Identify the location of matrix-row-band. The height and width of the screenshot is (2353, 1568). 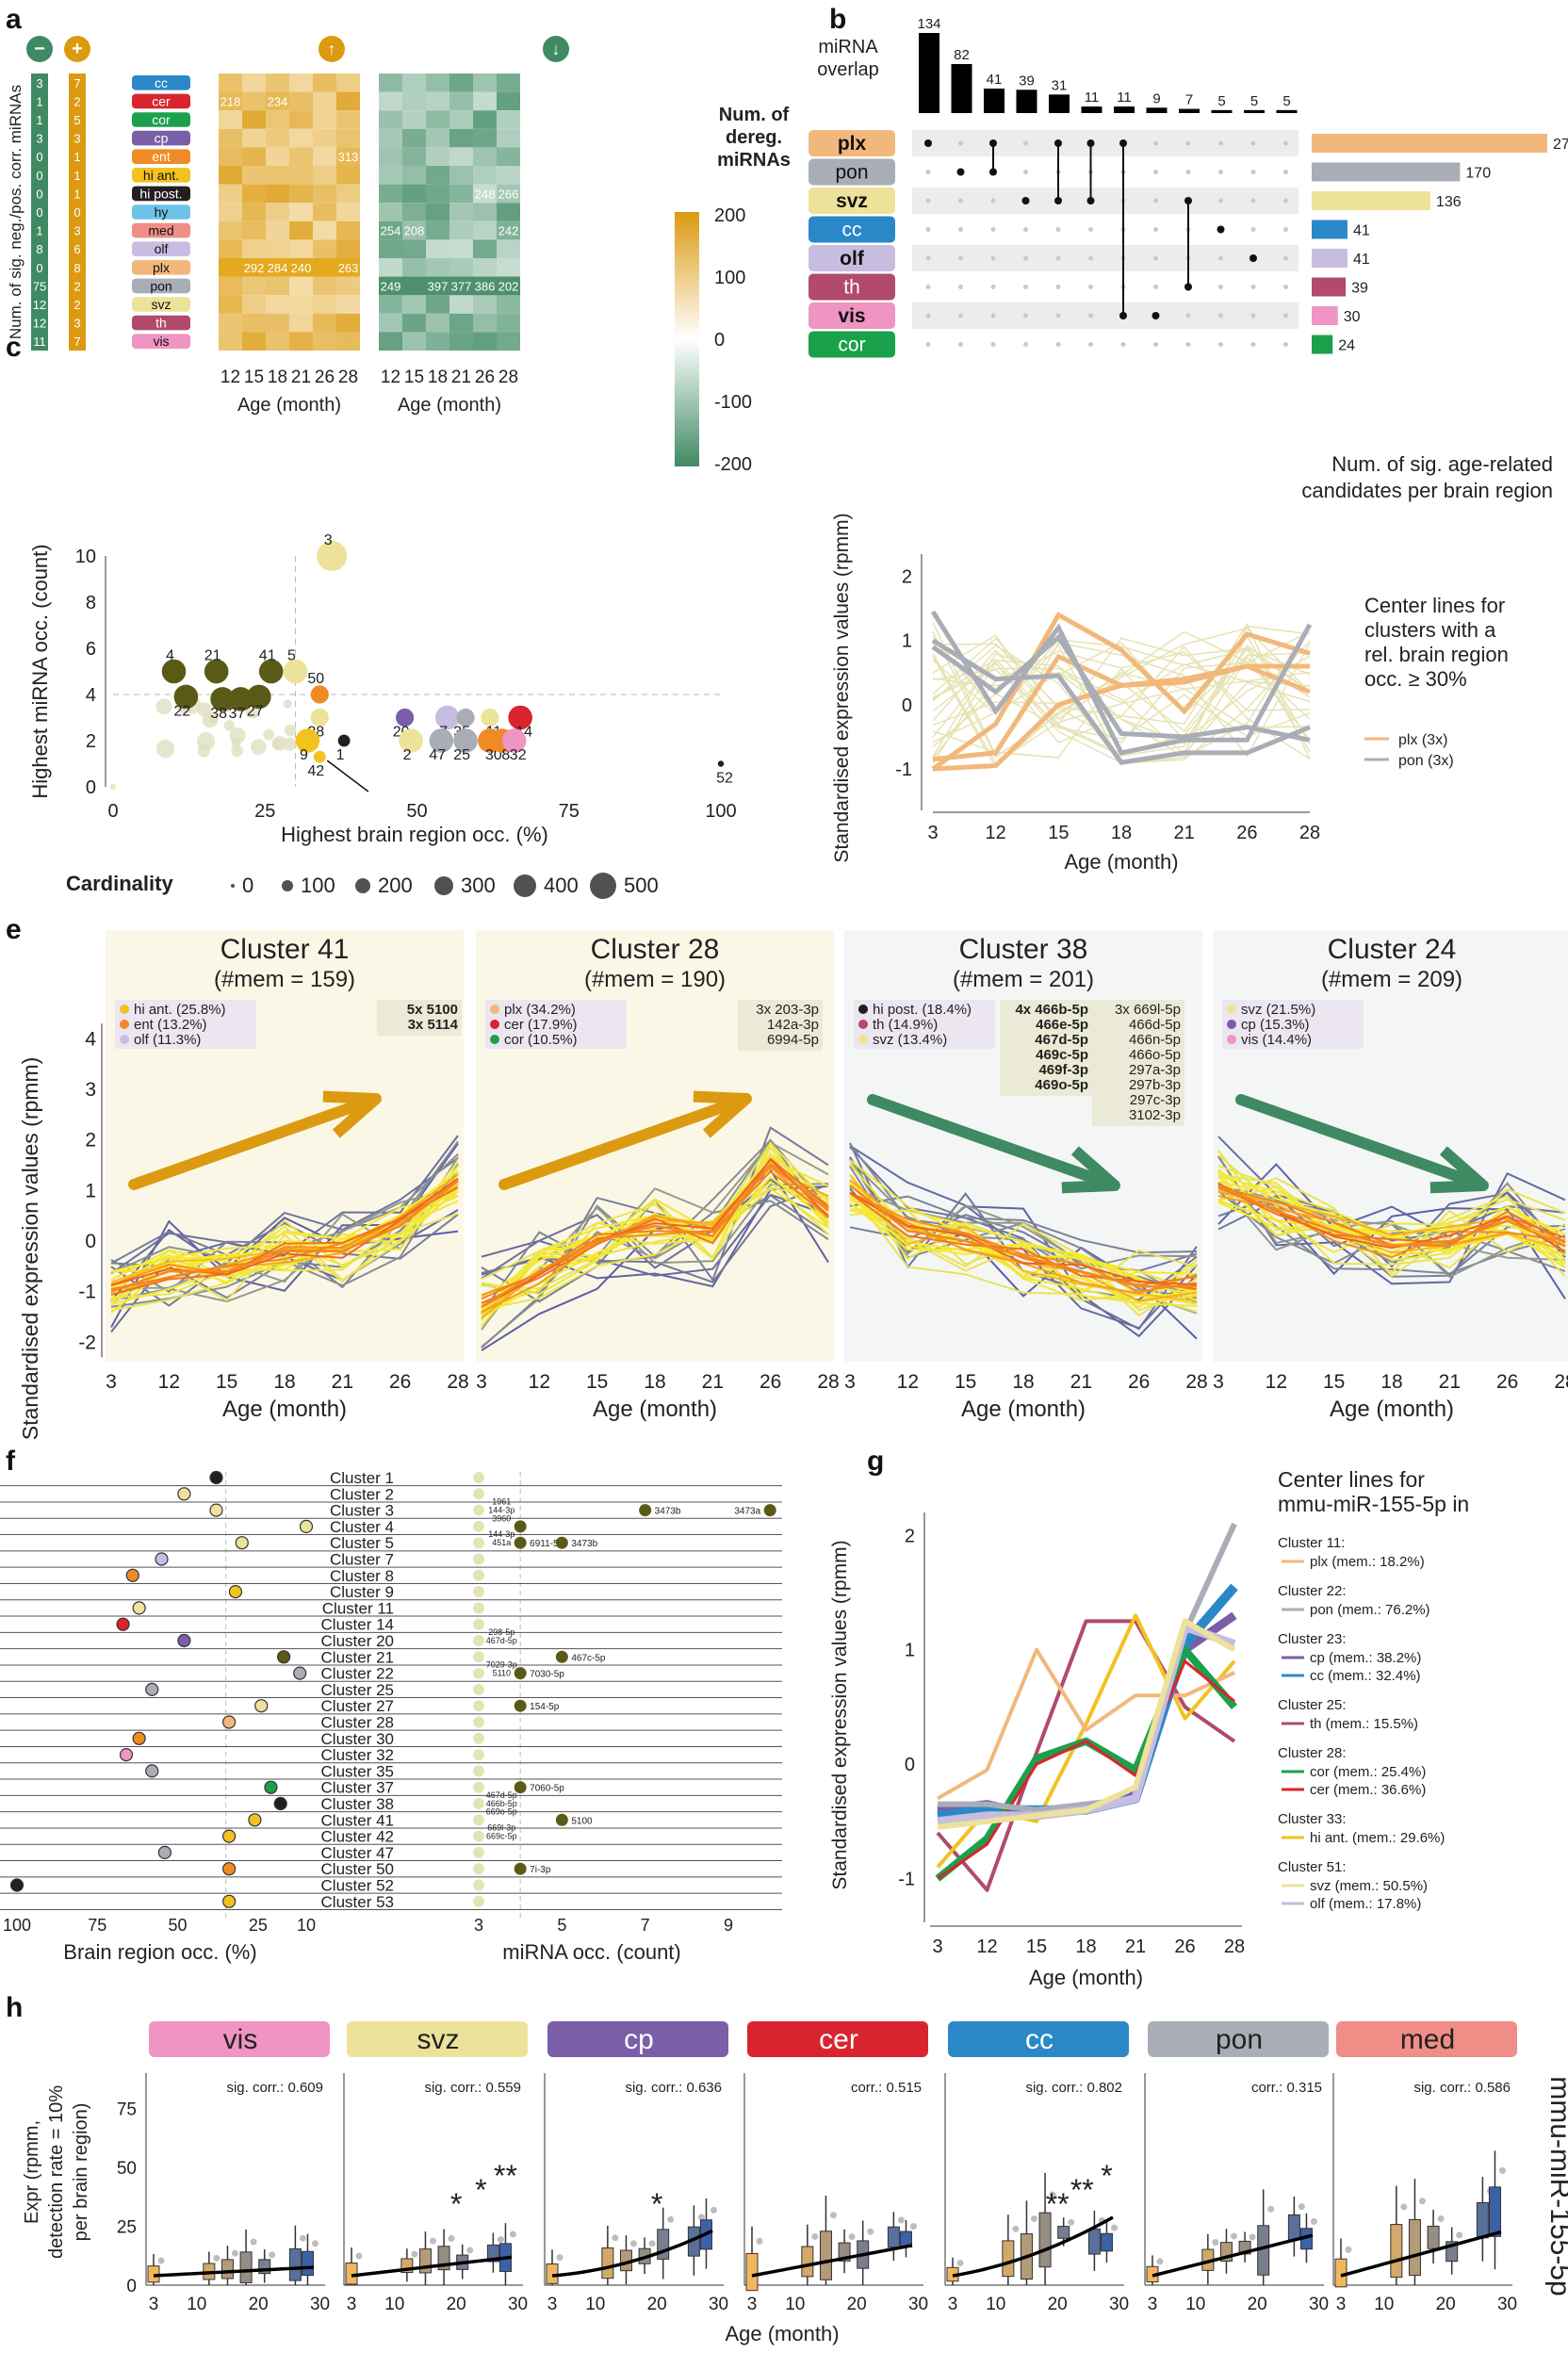
(1105, 201).